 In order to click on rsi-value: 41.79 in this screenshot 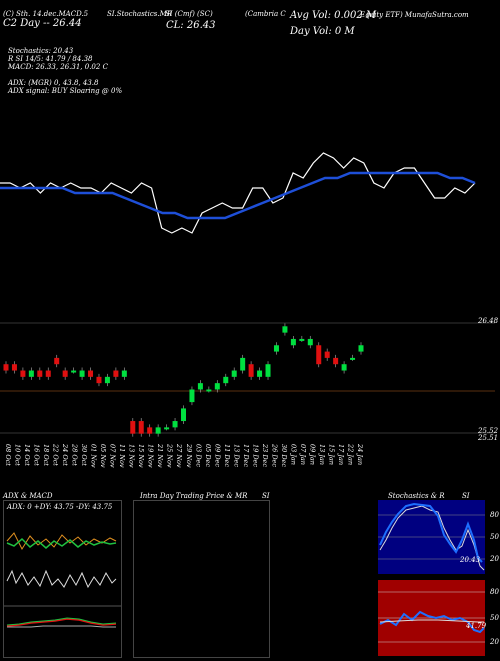, I will do `click(476, 626)`.